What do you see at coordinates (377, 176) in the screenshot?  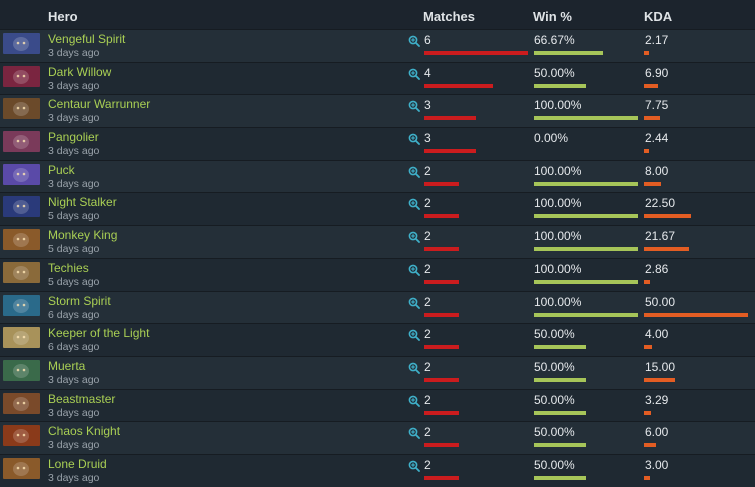 I see `table-row: Puck 3 days ago 2 100.00% 8.00` at bounding box center [377, 176].